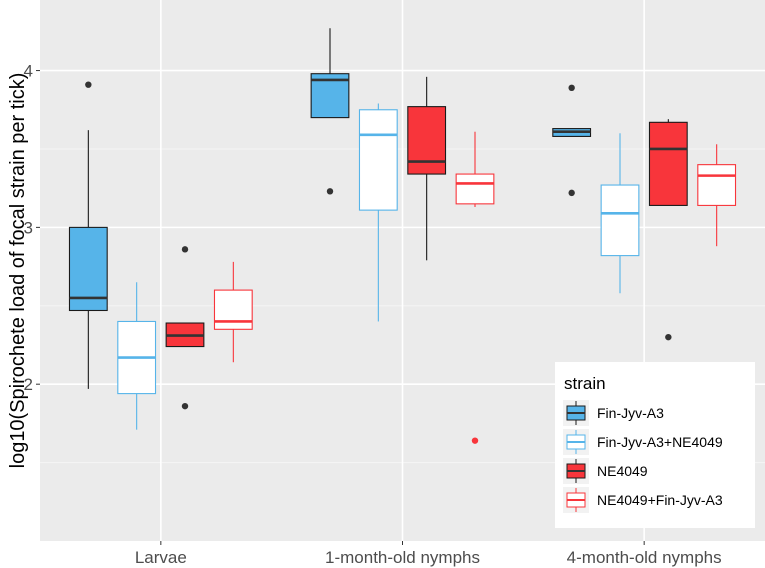  What do you see at coordinates (644, 557) in the screenshot?
I see `x-tick-label: 4-month-old nymphs` at bounding box center [644, 557].